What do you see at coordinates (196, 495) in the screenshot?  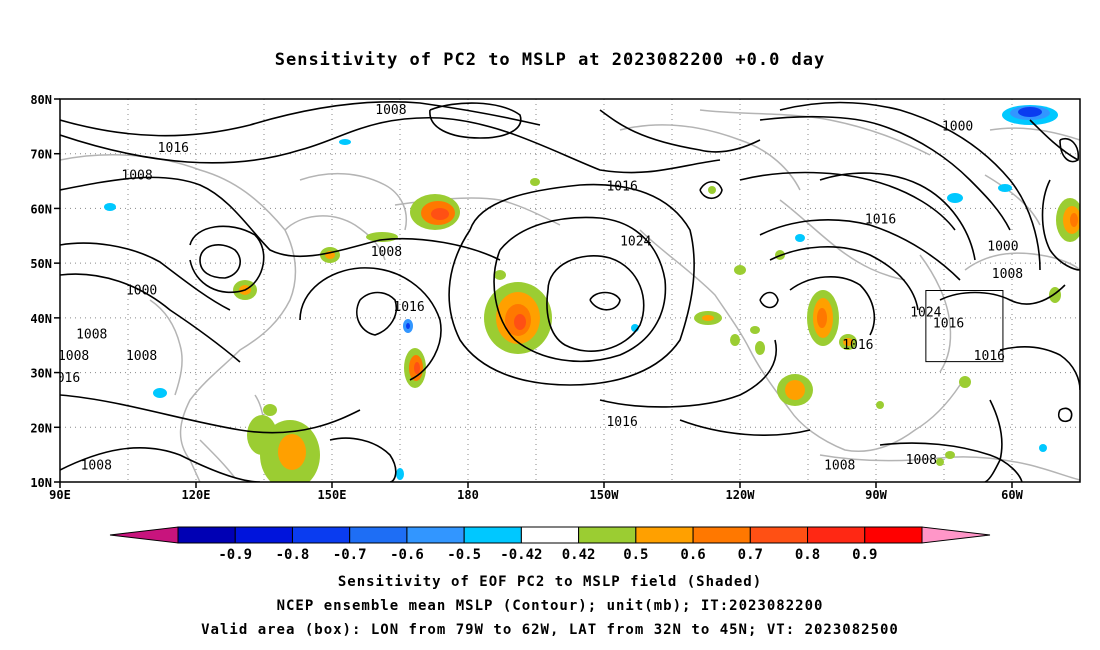 I see `lon-tick-label: 120E` at bounding box center [196, 495].